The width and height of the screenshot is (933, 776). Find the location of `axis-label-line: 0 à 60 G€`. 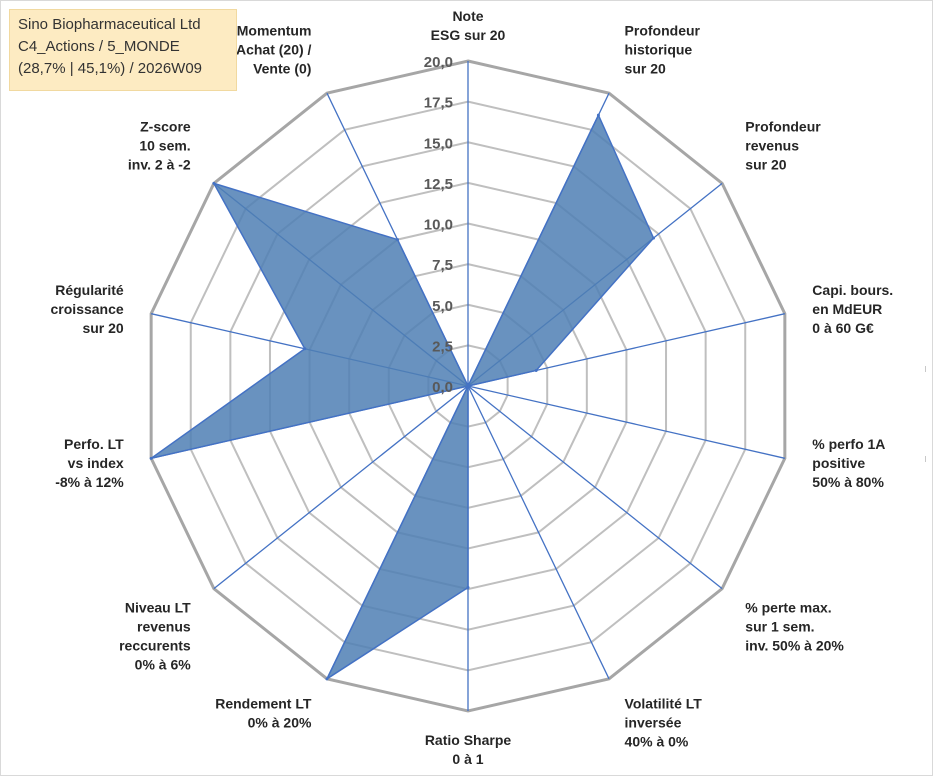

axis-label-line: 0 à 60 G€ is located at coordinates (843, 328).